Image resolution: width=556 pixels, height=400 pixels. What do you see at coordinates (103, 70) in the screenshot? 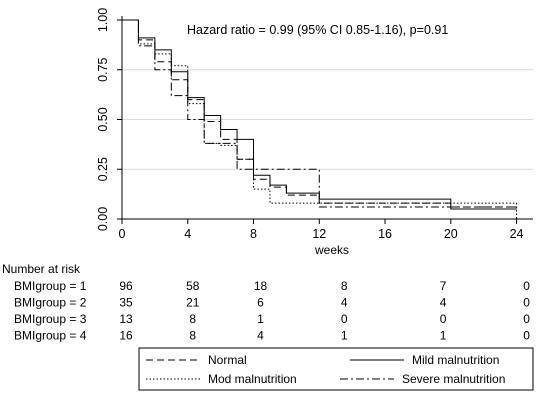
I see `y-tick-label: 0.75` at bounding box center [103, 70].